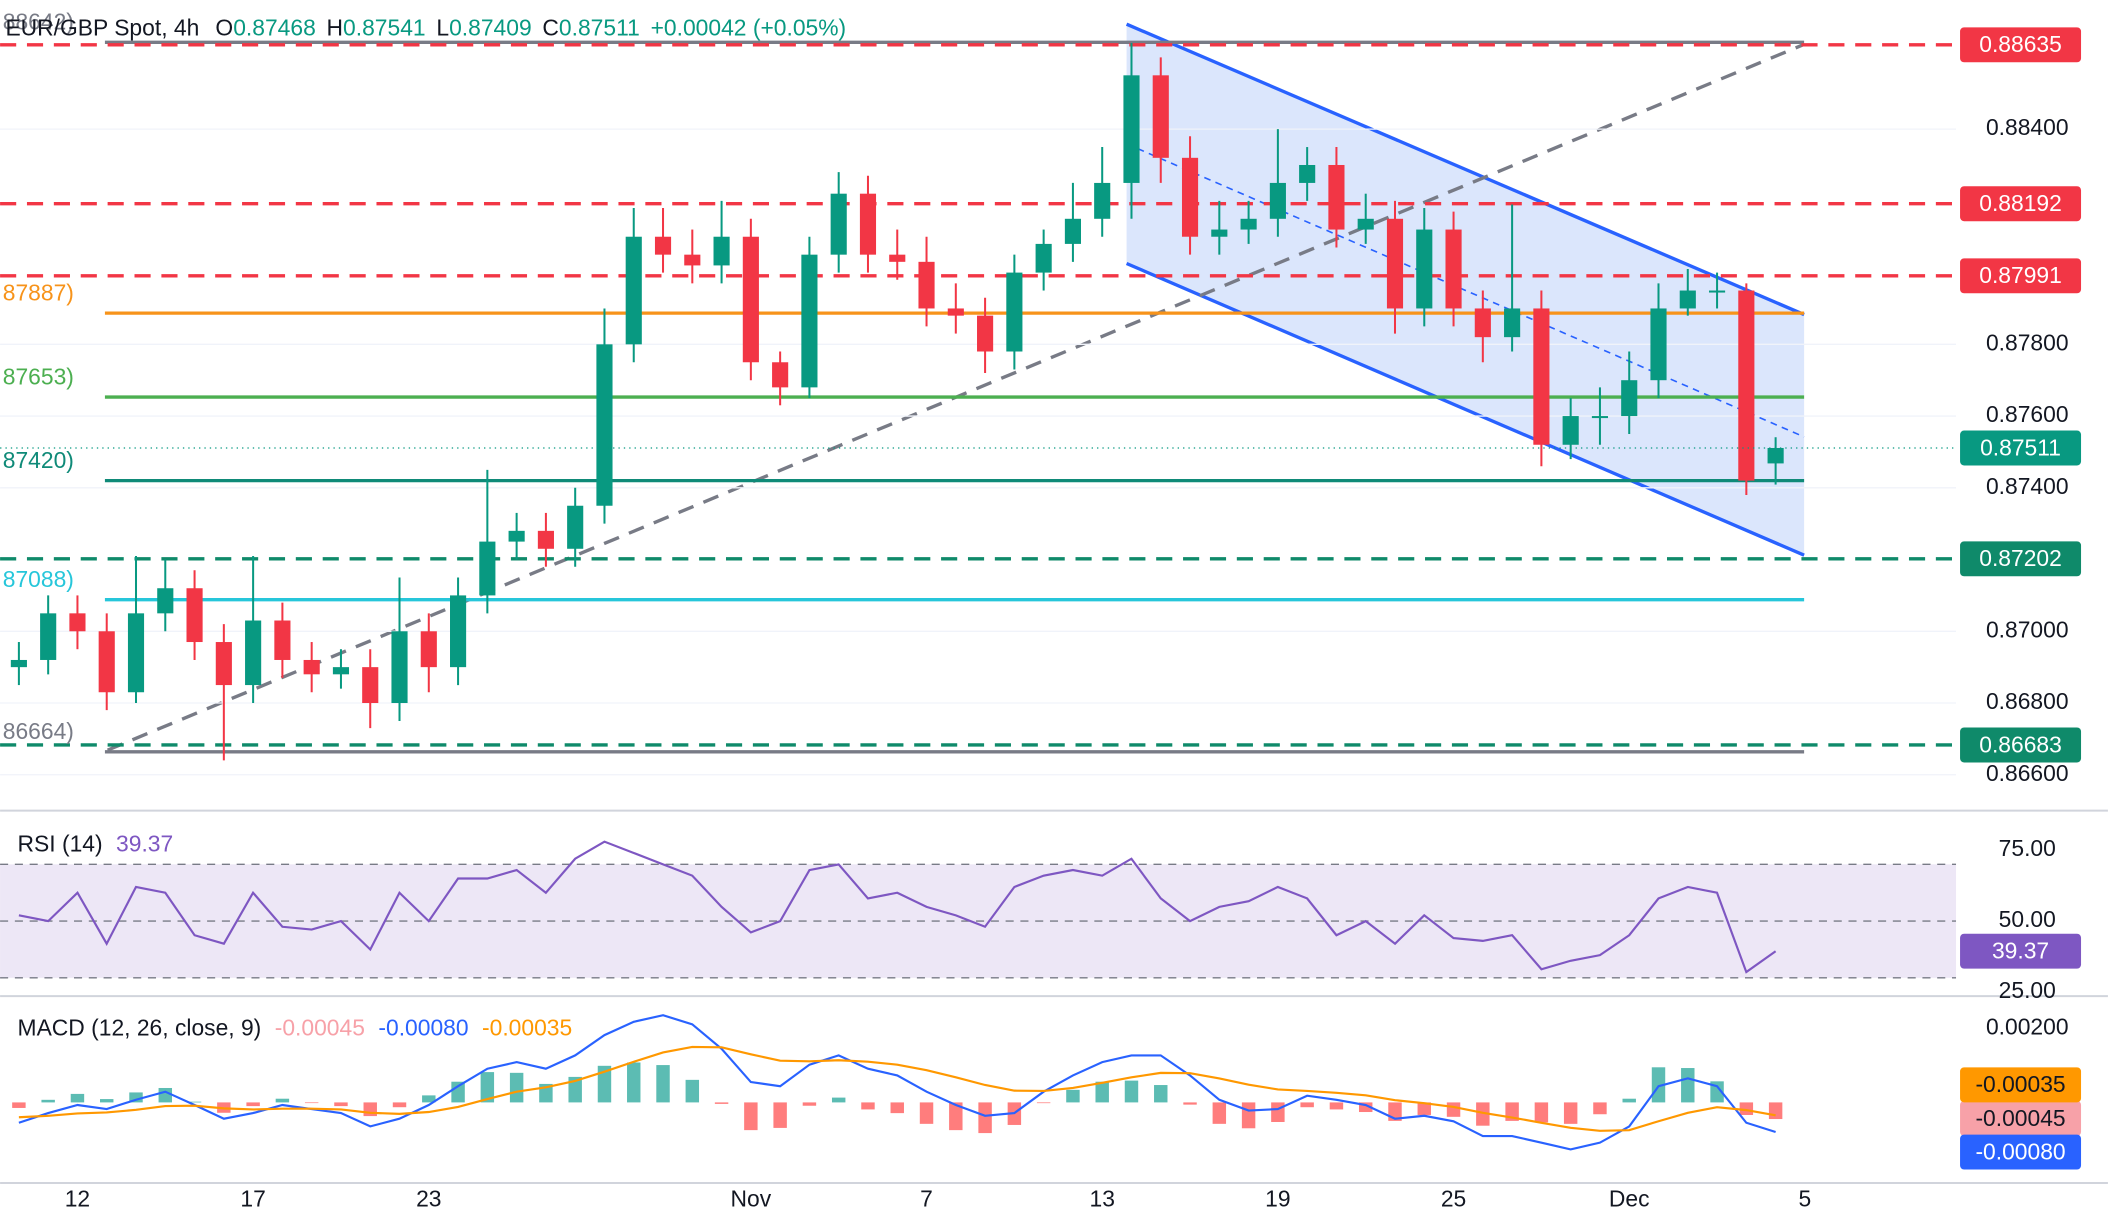  What do you see at coordinates (897, 1088) in the screenshot?
I see `macd-line` at bounding box center [897, 1088].